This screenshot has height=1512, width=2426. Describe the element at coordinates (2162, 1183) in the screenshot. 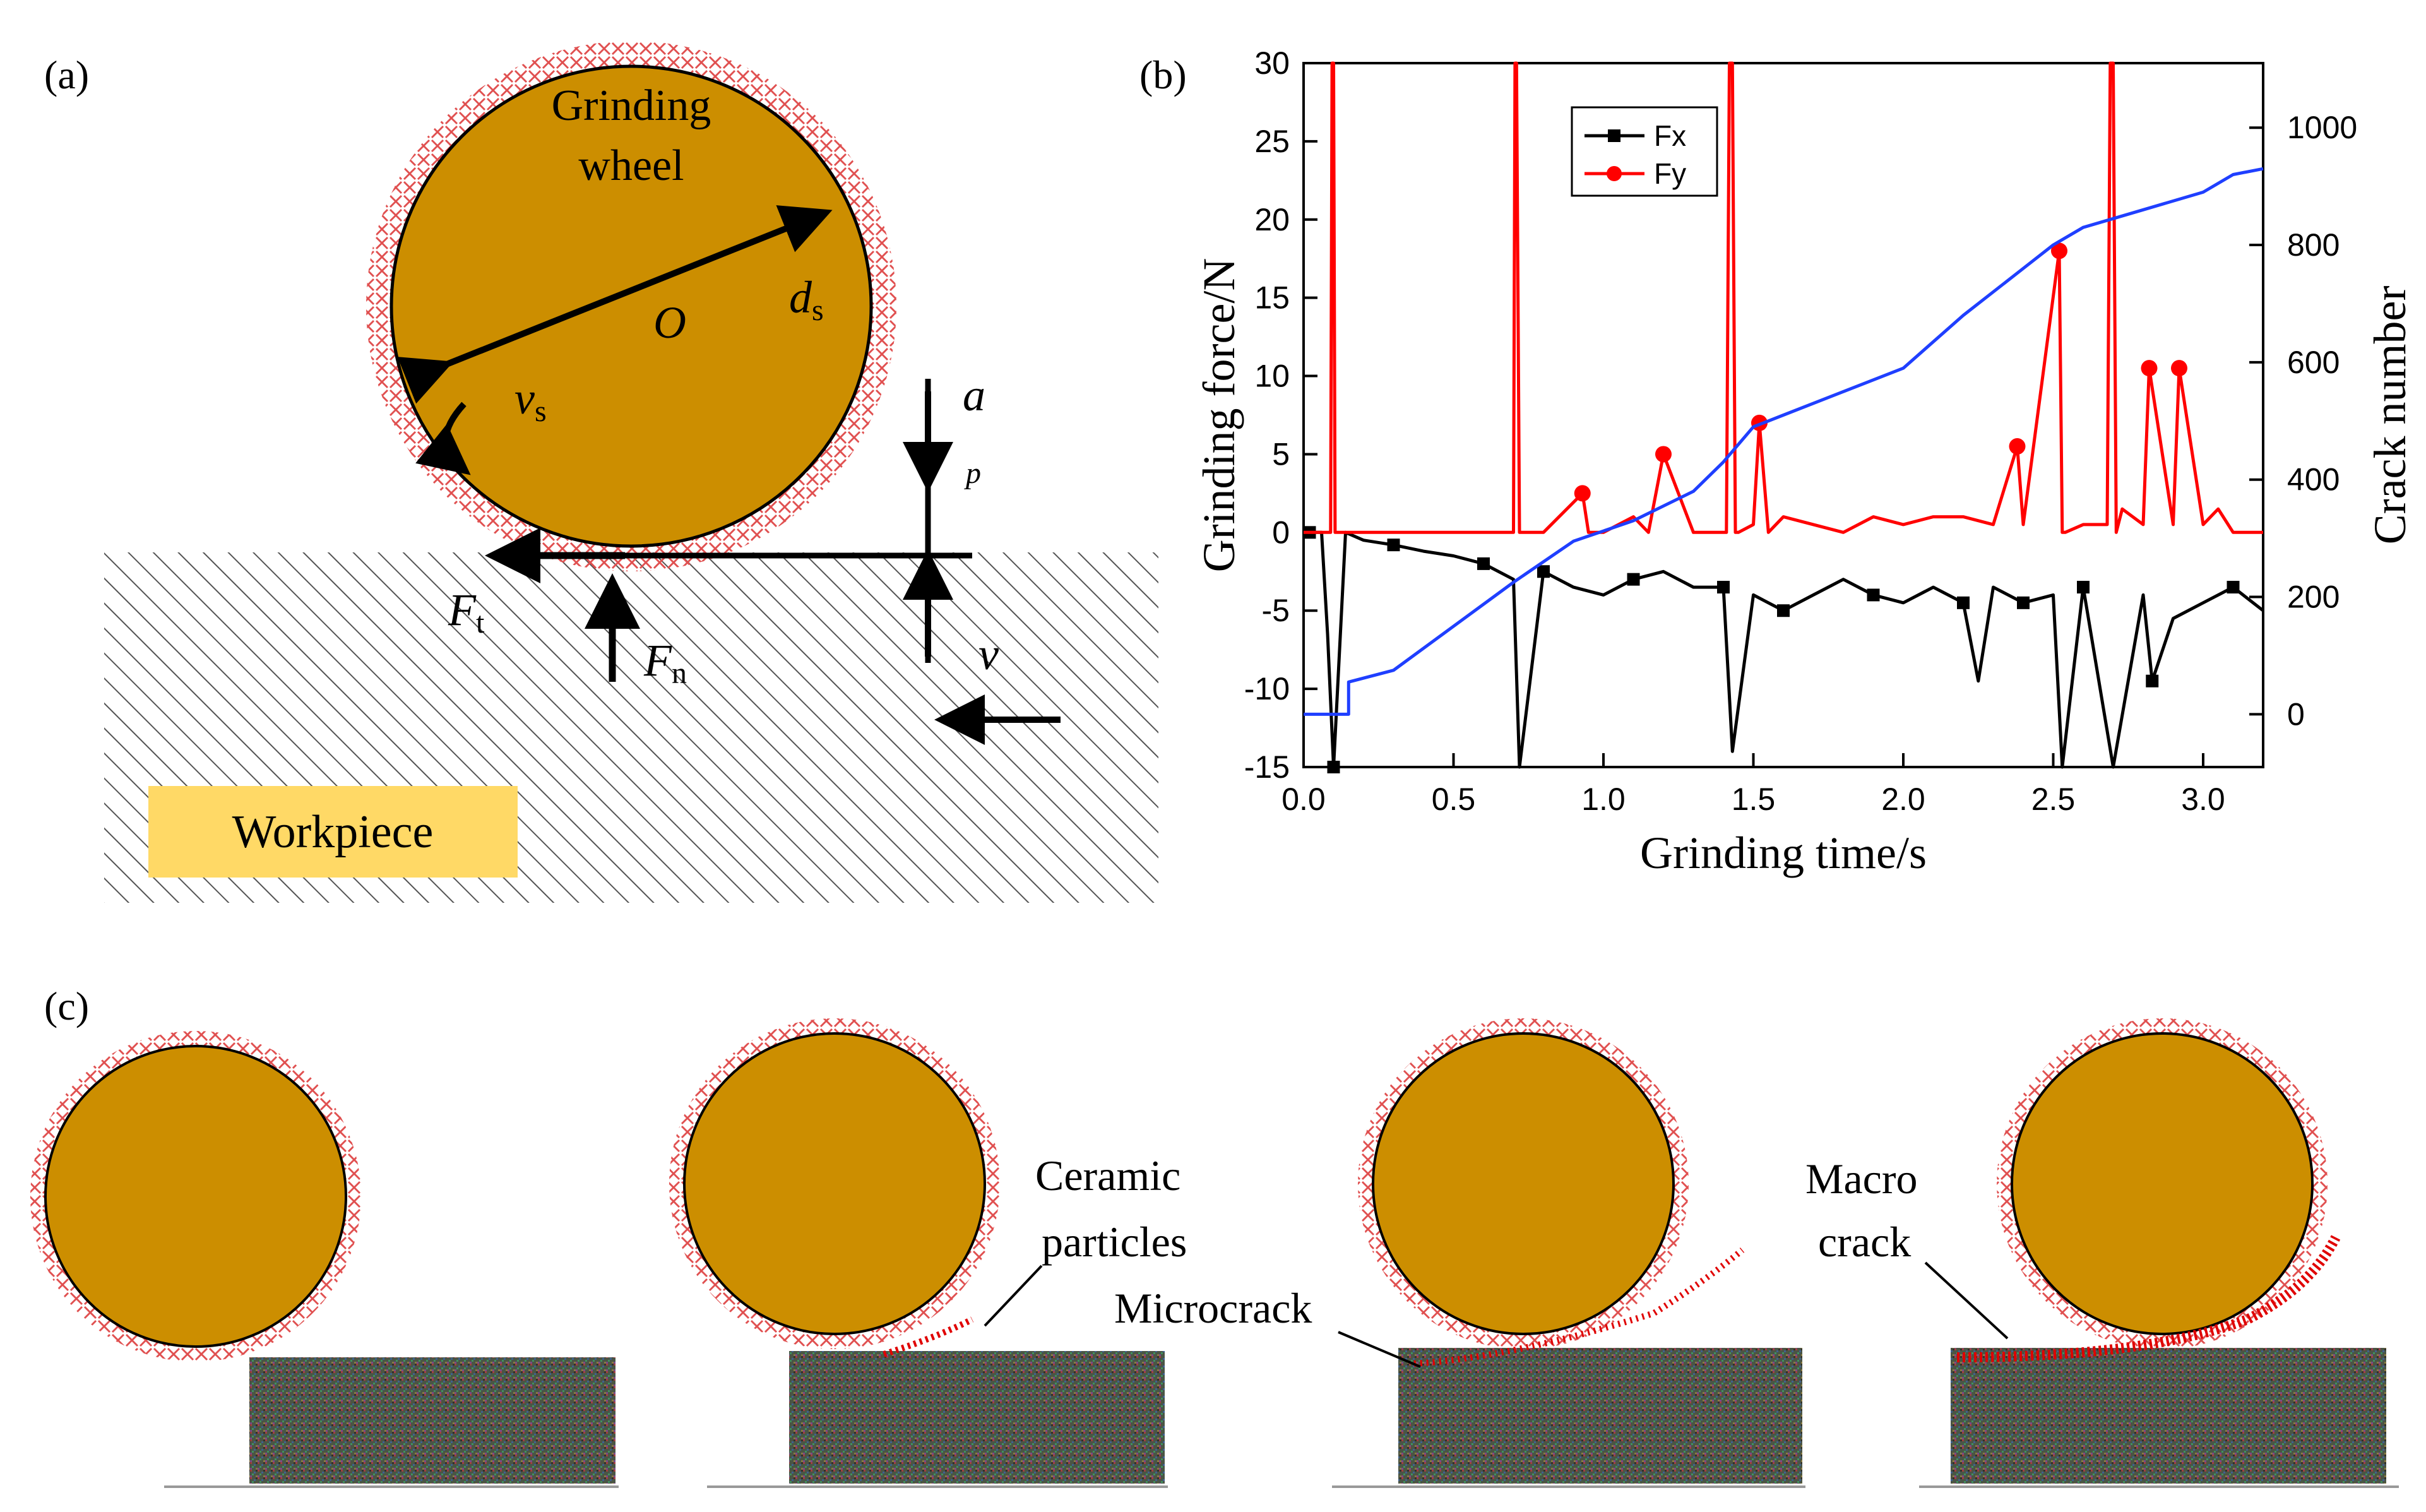

I see `stage4-wheel` at that location.